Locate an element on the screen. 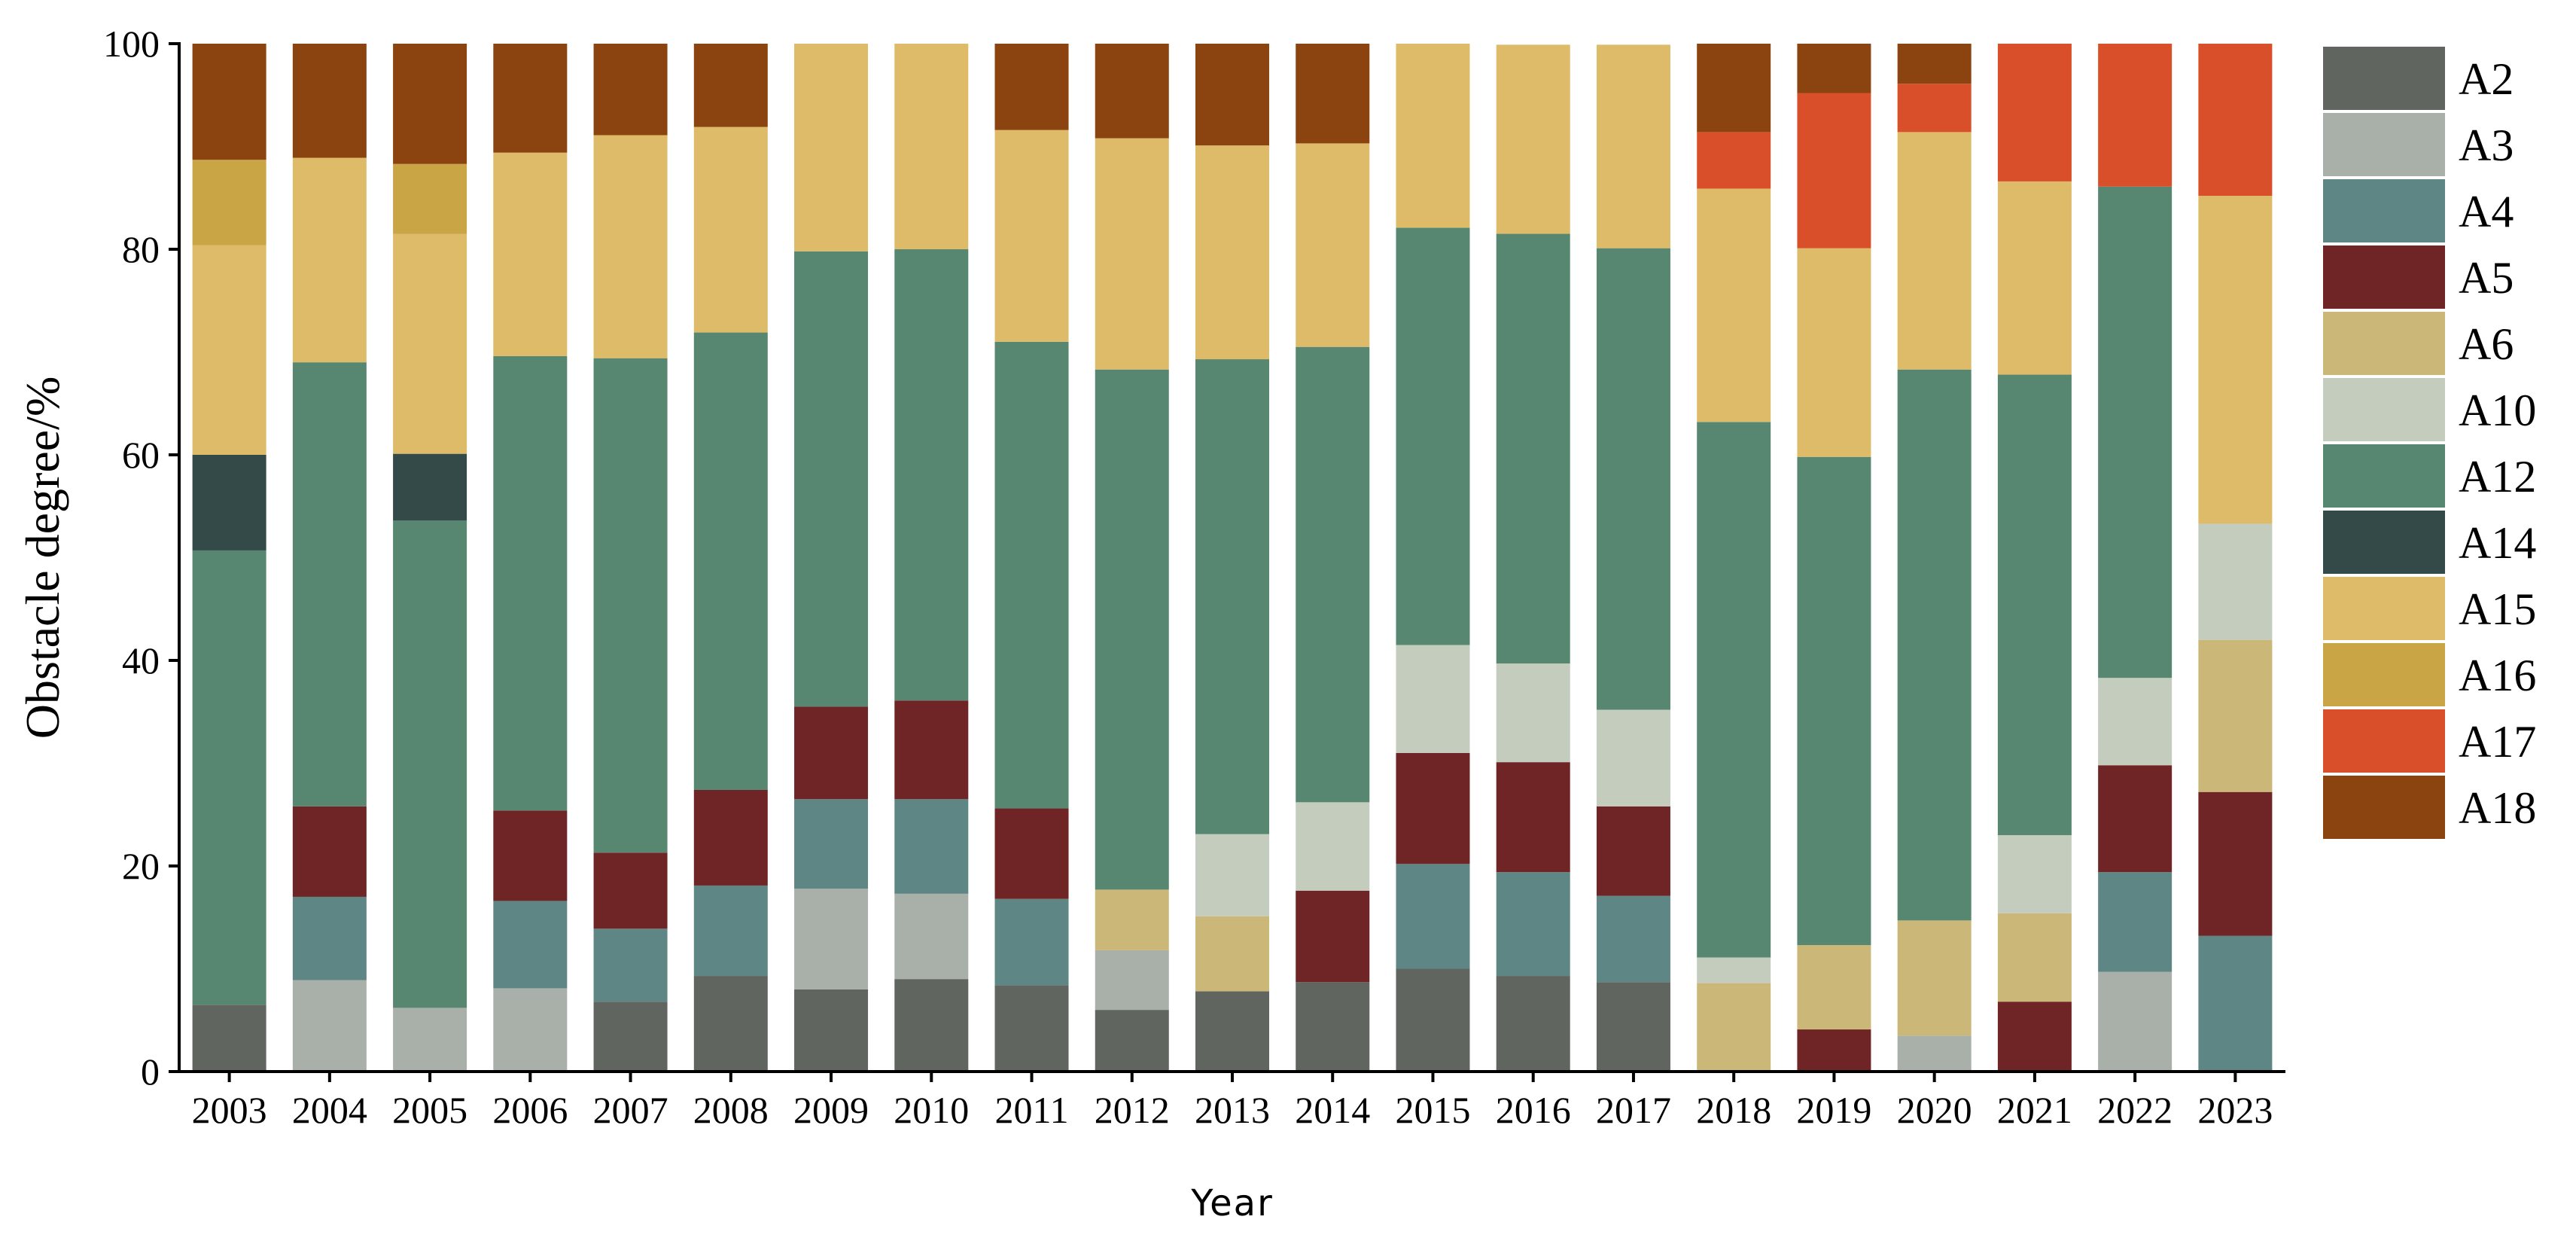 The height and width of the screenshot is (1241, 2576). x-tick-label-2006: 2006 is located at coordinates (530, 1110).